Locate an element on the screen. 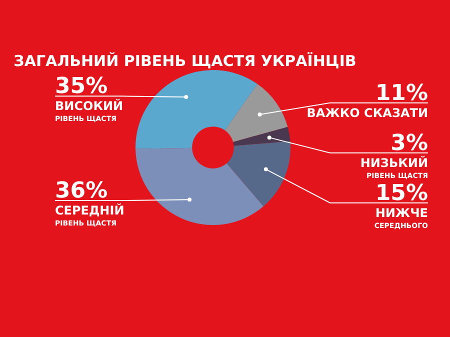 The image size is (450, 337). chart-title: ЗАГАЛЬНИЙ РІВЕНЬ ЩАСТЯ УКРАЇНЦІВ is located at coordinates (185, 61).